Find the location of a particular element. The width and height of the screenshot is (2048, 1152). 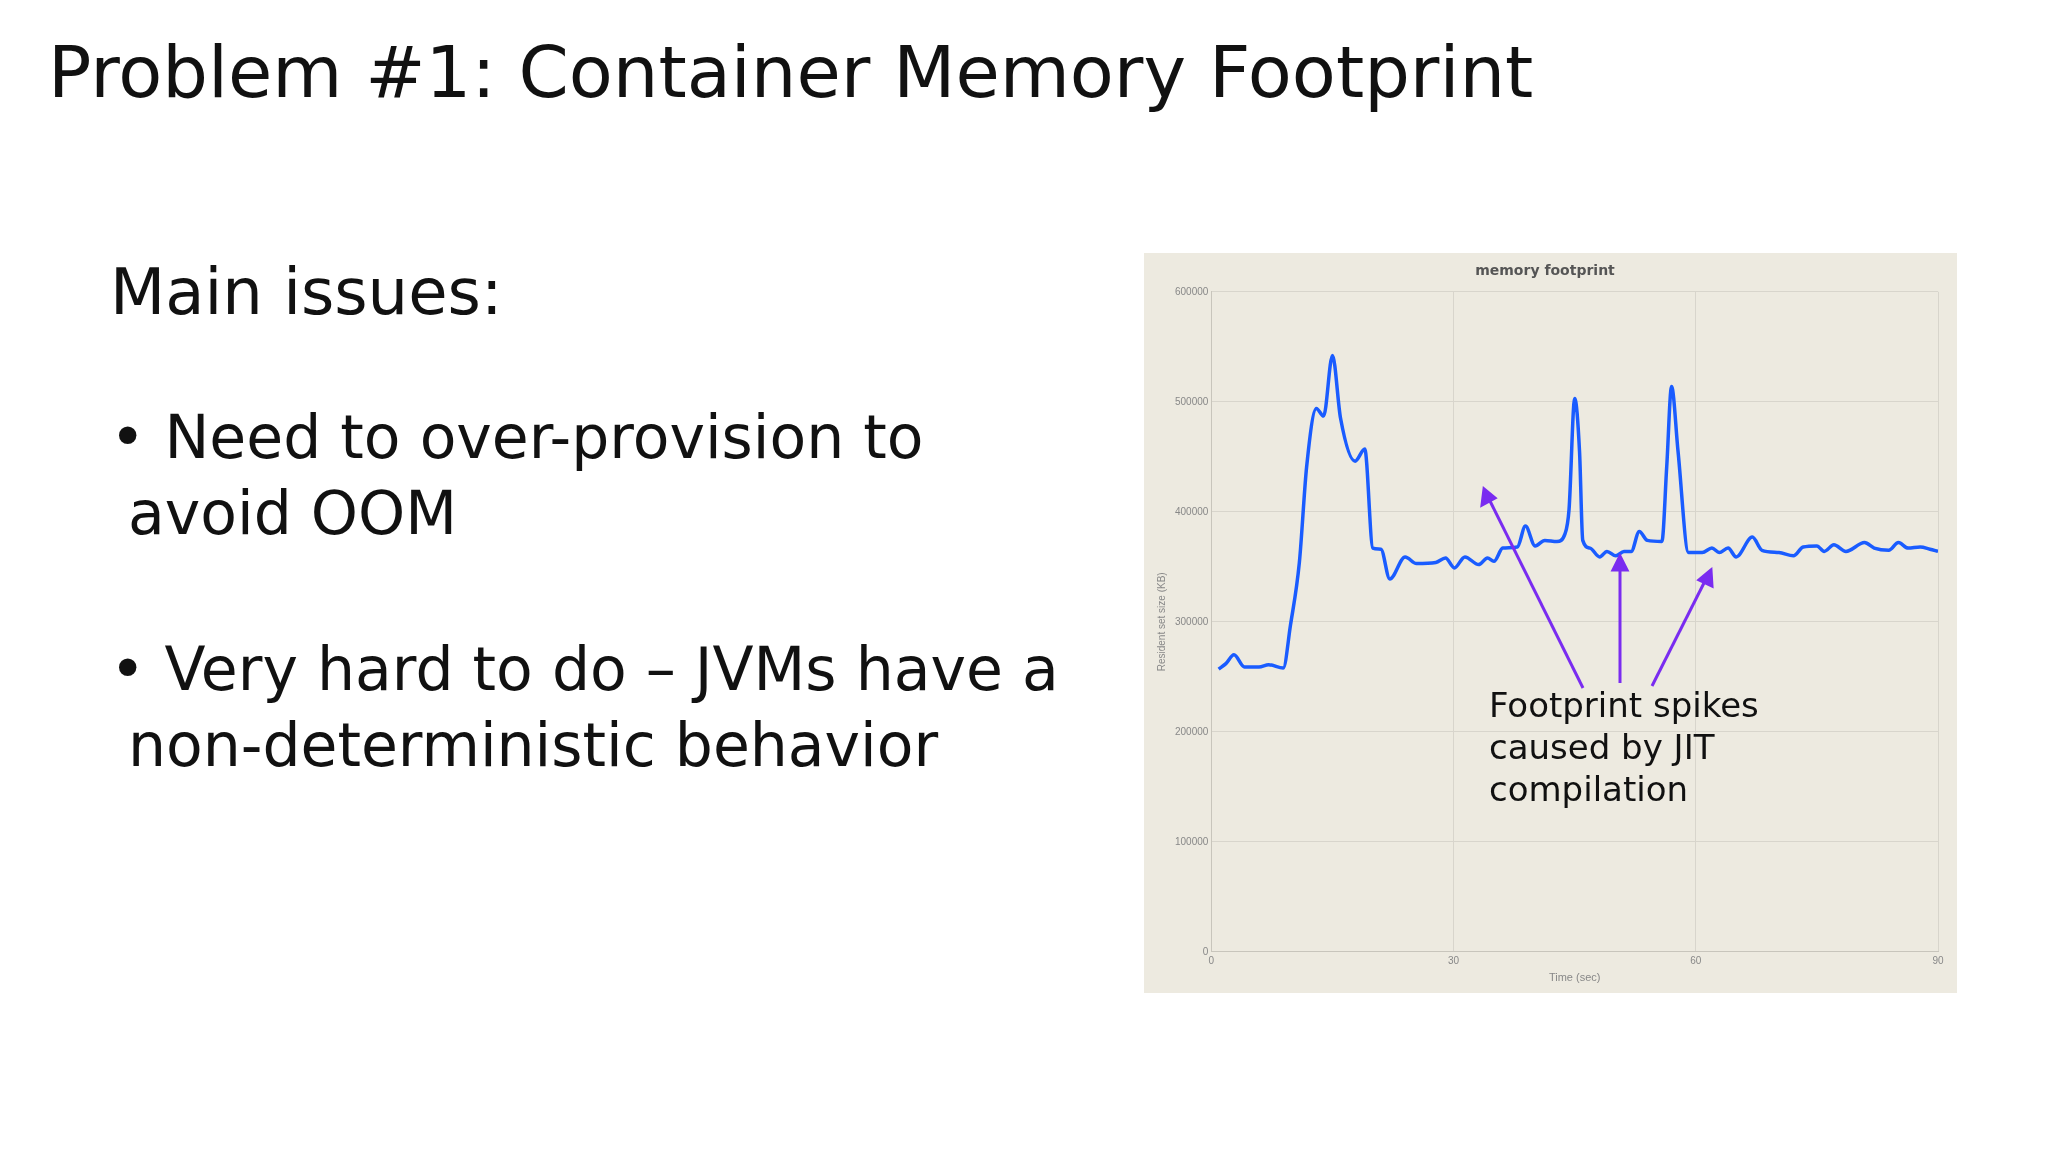

y-tick-label: 400000 is located at coordinates (1191, 511).